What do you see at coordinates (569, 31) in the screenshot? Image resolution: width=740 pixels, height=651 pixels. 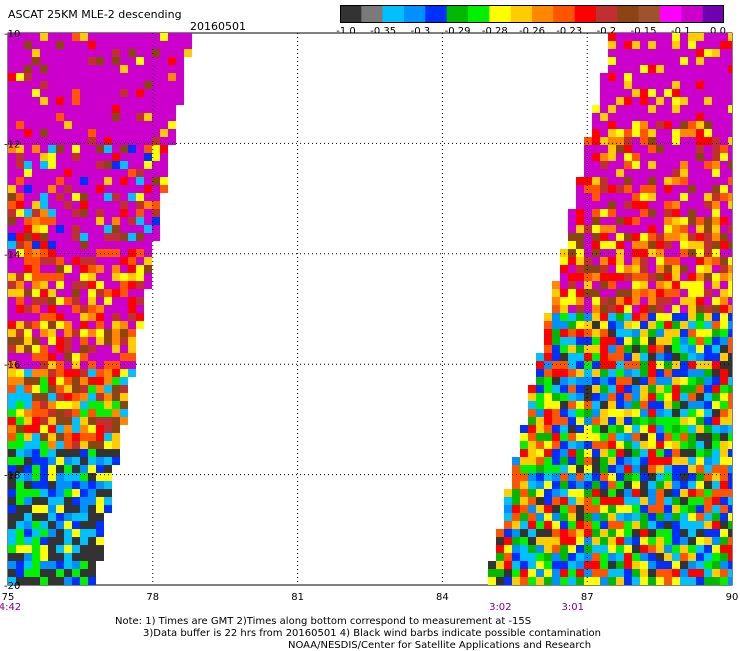 I see `colorbar-tick-label: -0.23` at bounding box center [569, 31].